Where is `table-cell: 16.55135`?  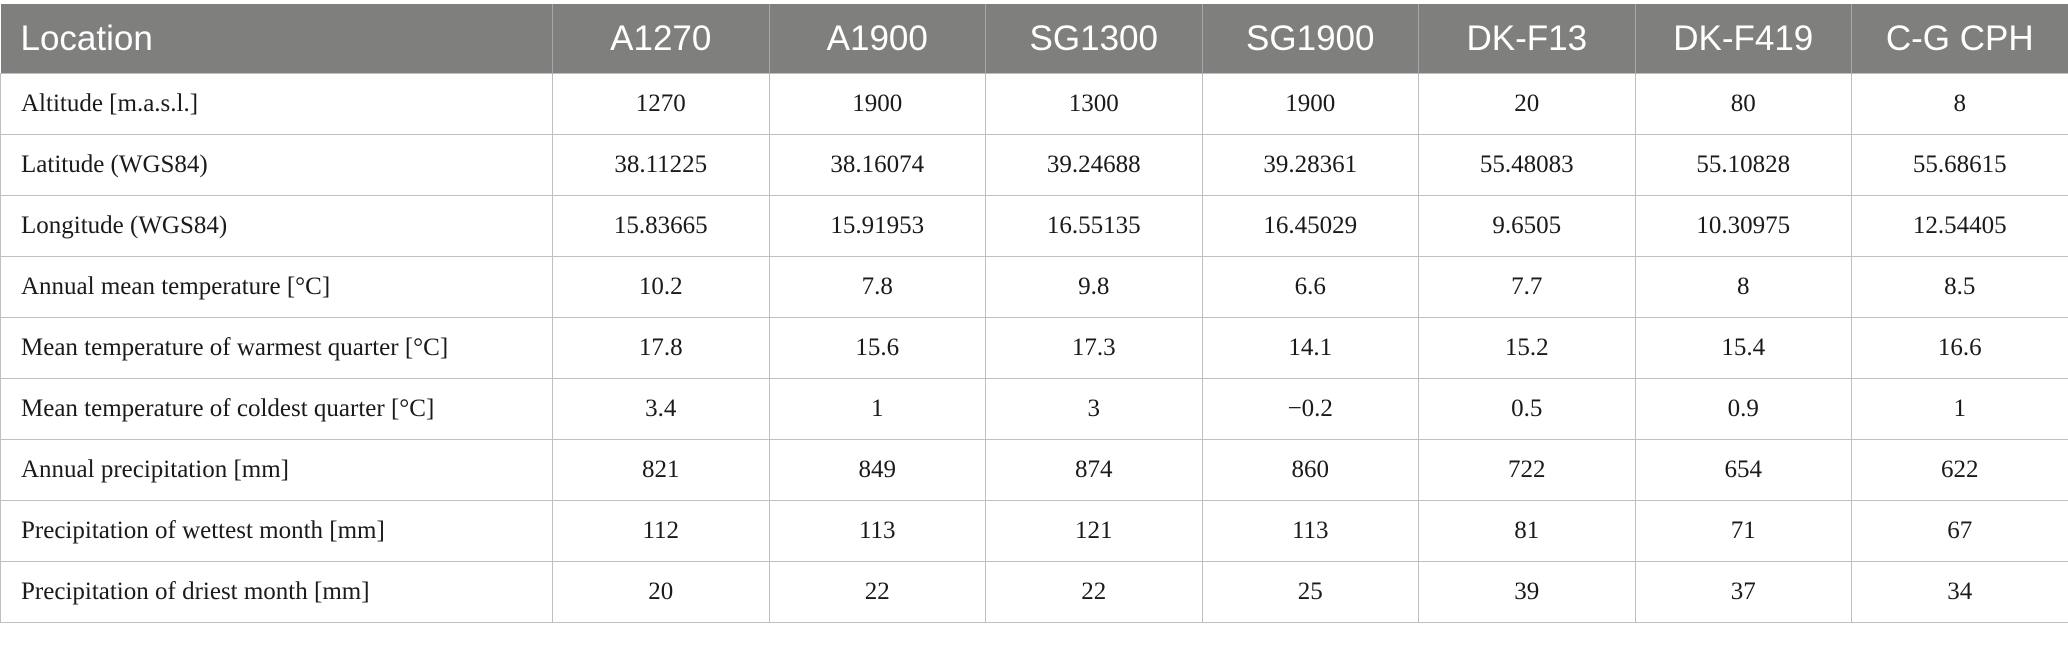 table-cell: 16.55135 is located at coordinates (1094, 226).